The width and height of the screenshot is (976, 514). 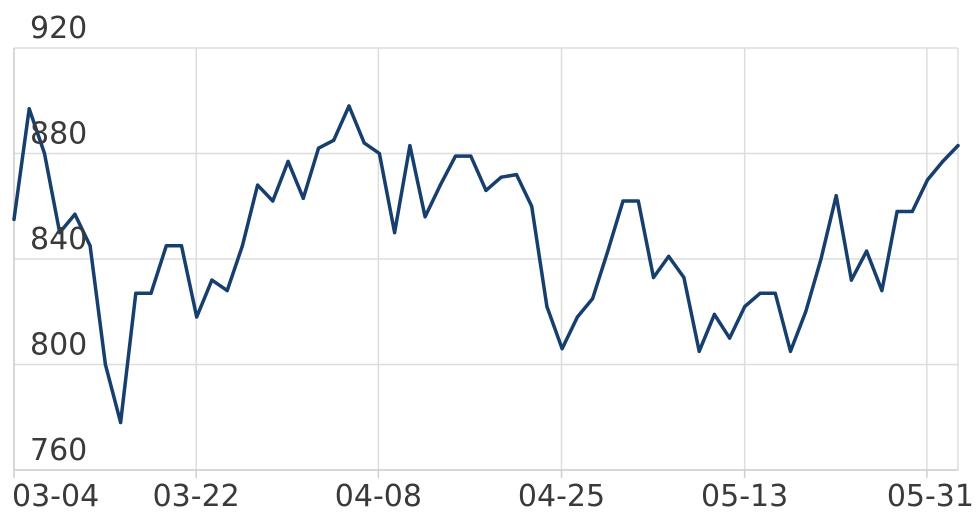 What do you see at coordinates (378, 496) in the screenshot?
I see `x-tick-label: 04-08` at bounding box center [378, 496].